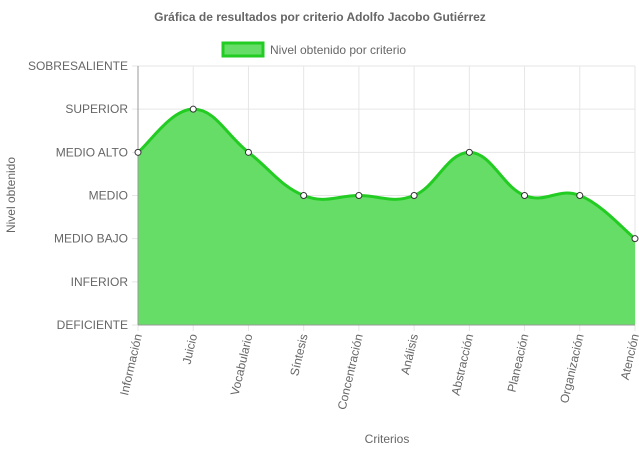 The image size is (639, 452). What do you see at coordinates (11, 195) in the screenshot?
I see `y-axis-title: Nivel obtenido` at bounding box center [11, 195].